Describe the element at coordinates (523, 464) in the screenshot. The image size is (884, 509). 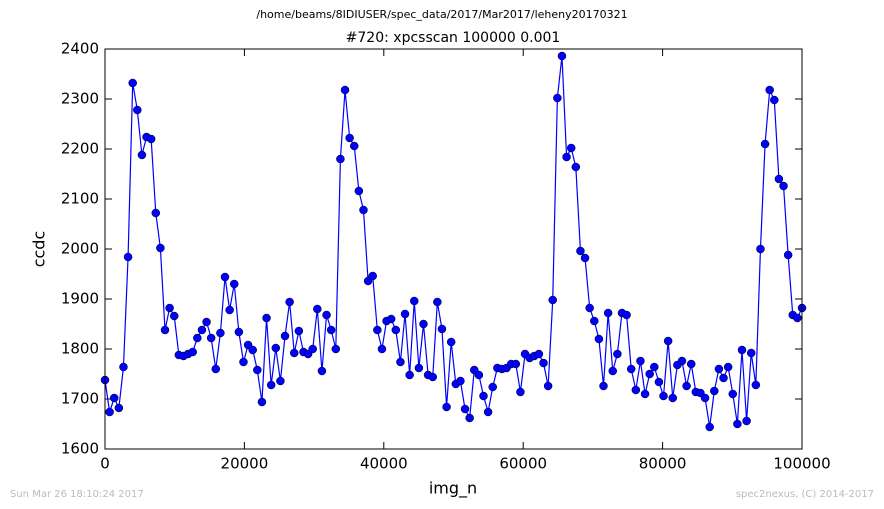
I see `x-tick-label: 60000` at that location.